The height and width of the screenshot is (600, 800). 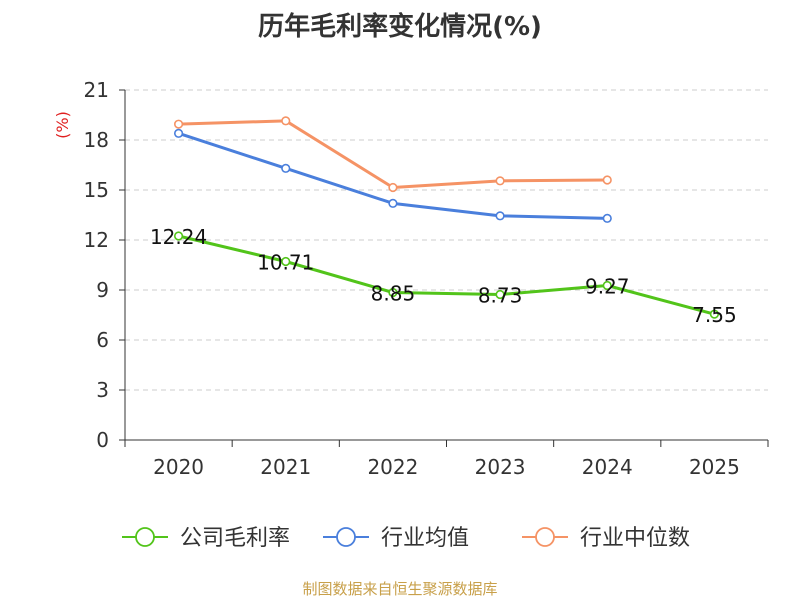 I want to click on x-tick-label: 2022, so click(x=392, y=467).